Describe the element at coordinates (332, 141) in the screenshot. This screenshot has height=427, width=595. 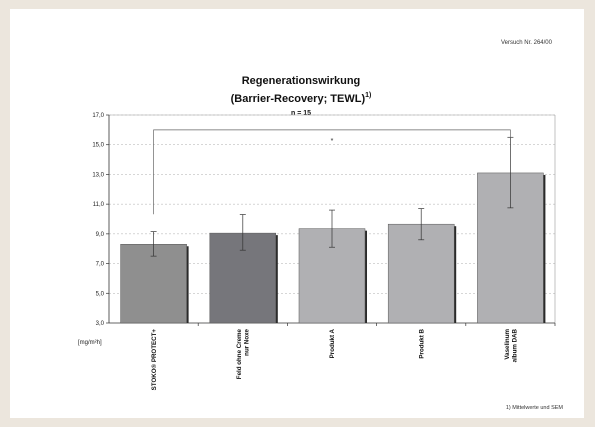
I see `significance-marker: *` at that location.